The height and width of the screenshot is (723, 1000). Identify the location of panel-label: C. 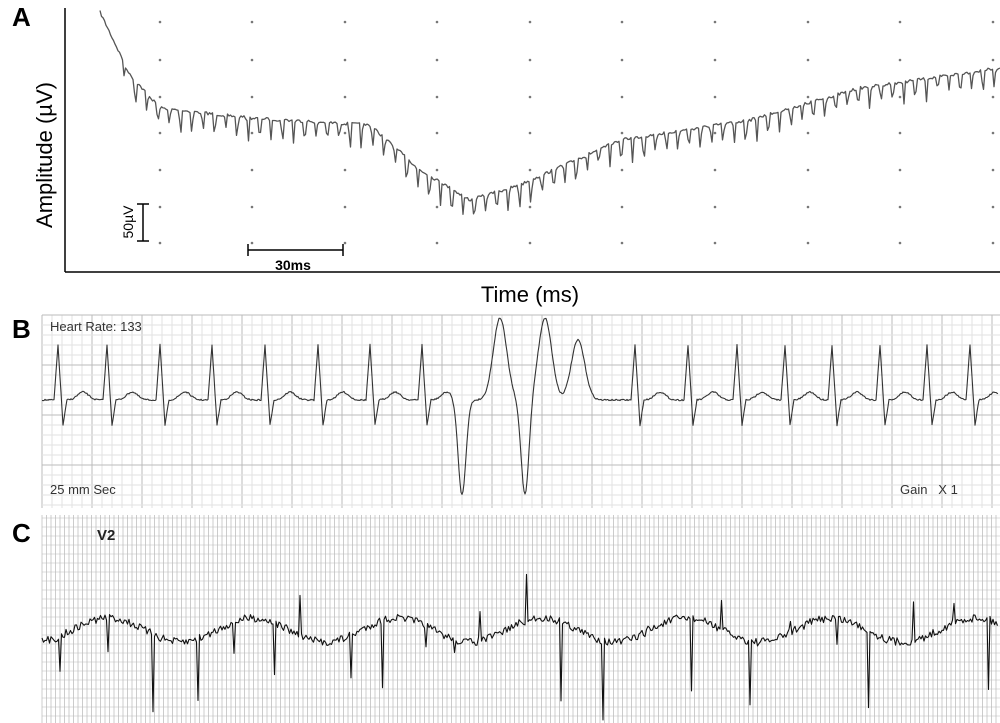
(21, 533).